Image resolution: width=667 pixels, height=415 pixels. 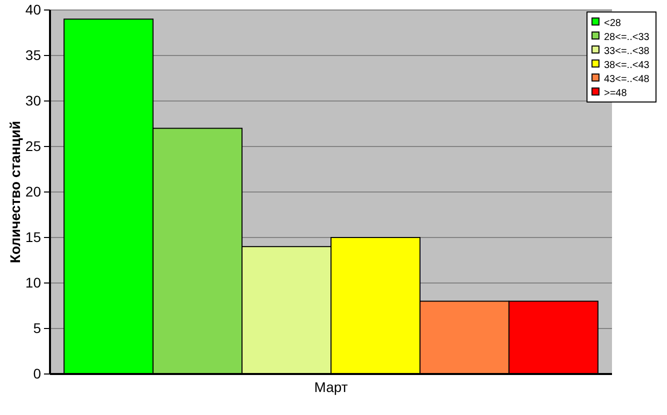 What do you see at coordinates (15, 192) in the screenshot?
I see `y-axis-title: Количество станций` at bounding box center [15, 192].